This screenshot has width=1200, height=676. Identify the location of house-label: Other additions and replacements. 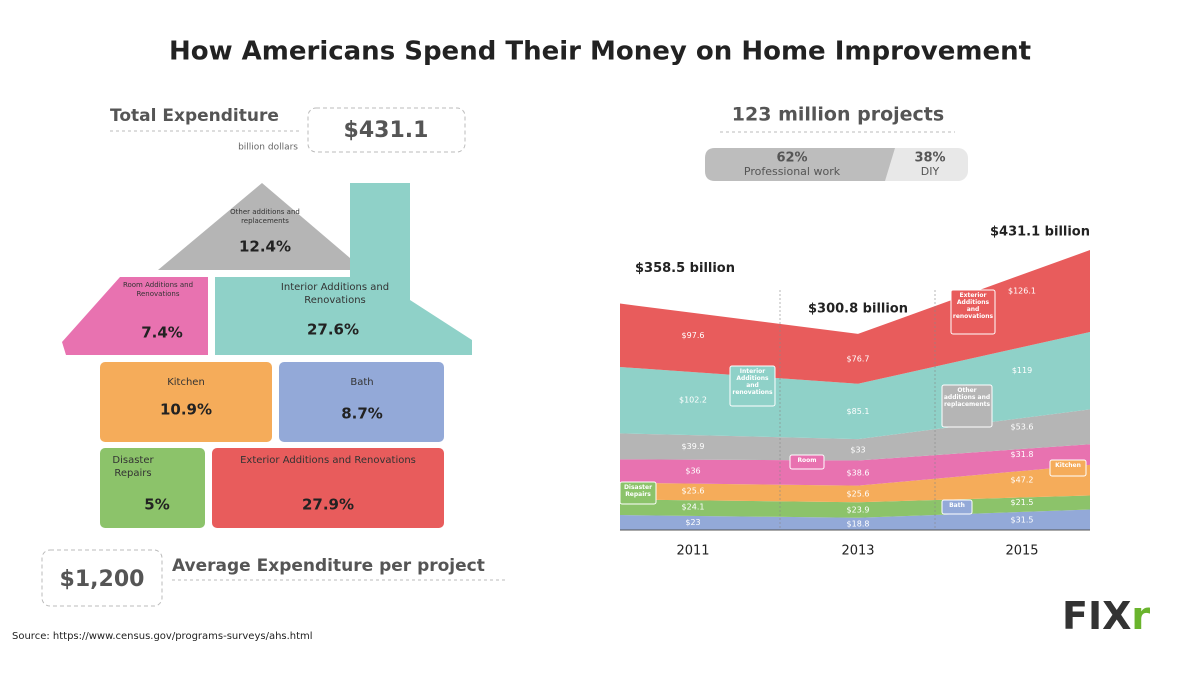
(265, 216).